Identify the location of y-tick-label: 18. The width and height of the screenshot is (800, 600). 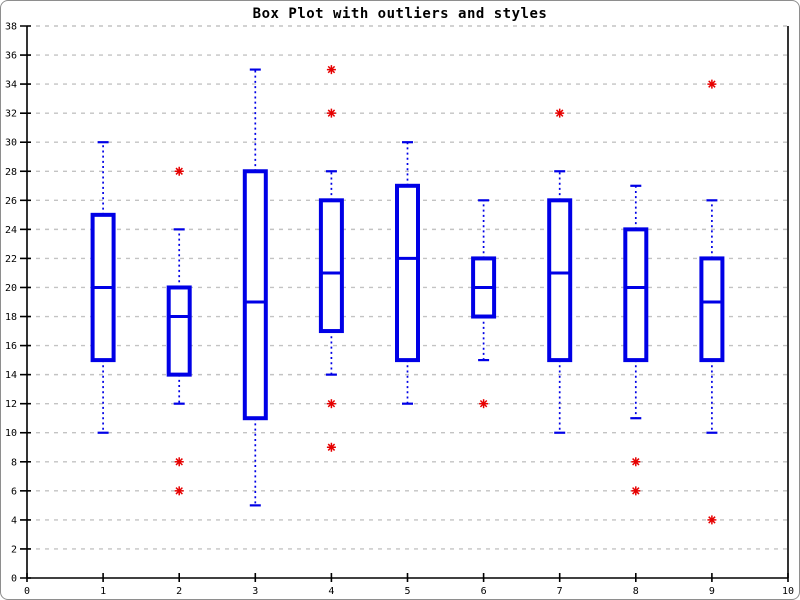
(11, 317).